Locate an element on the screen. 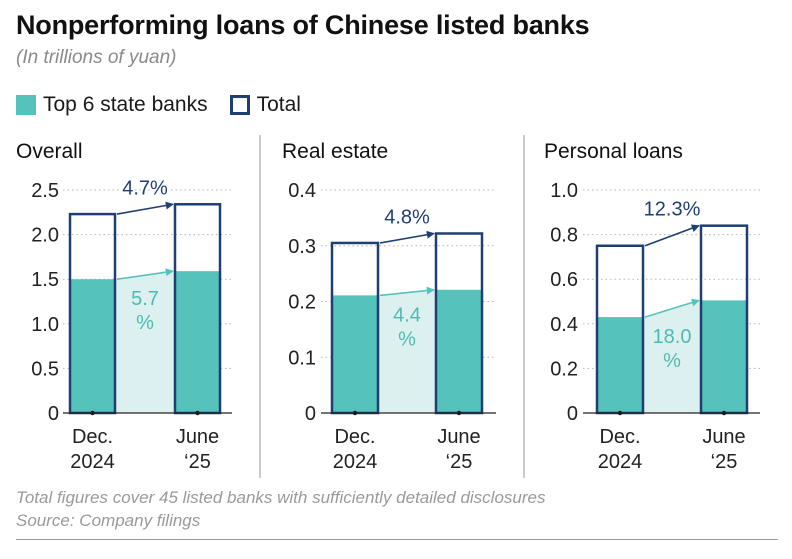  total-change-label: 4.7% is located at coordinates (145, 188).